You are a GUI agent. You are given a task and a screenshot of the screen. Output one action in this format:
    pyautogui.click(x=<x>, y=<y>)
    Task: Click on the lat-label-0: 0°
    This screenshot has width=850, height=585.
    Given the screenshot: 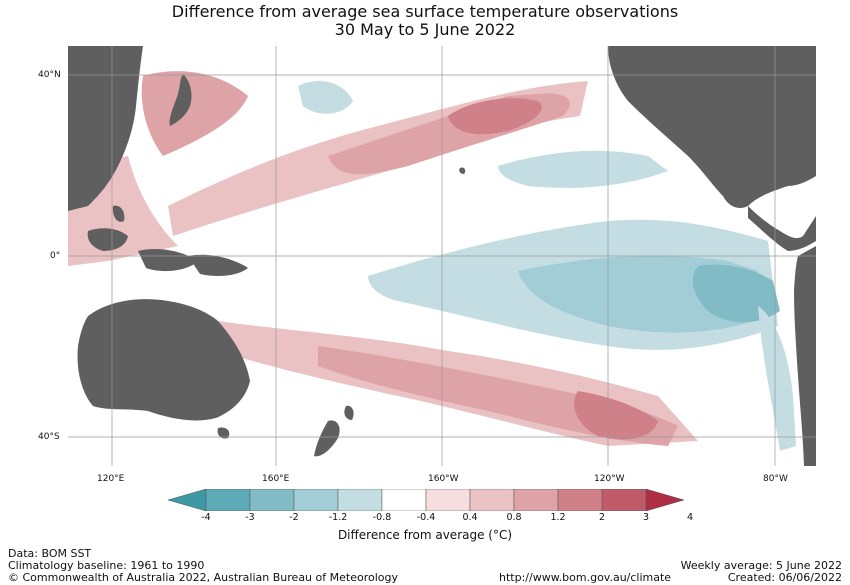 What is the action you would take?
    pyautogui.click(x=55, y=256)
    